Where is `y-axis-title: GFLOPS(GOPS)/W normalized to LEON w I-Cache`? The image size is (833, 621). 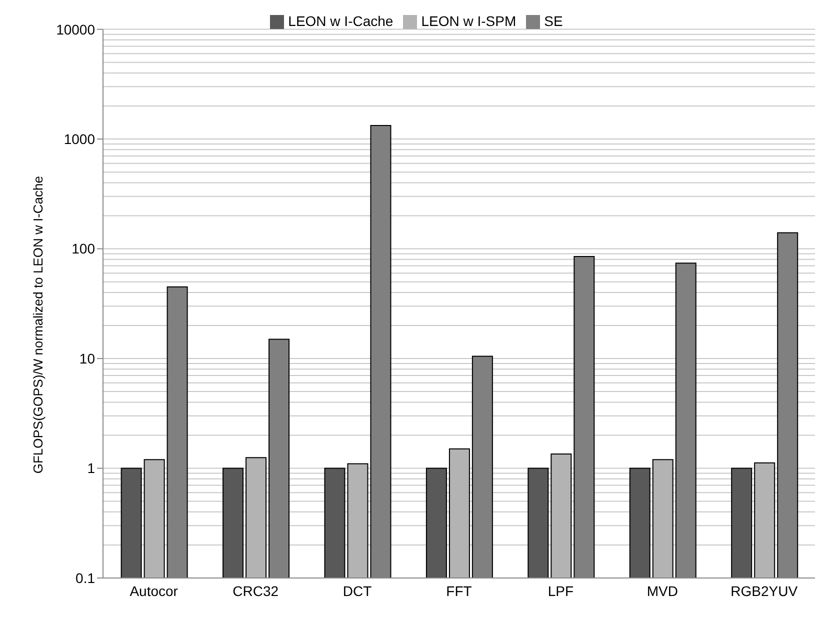
y-axis-title: GFLOPS(GOPS)/W normalized to LEON w I-Cache is located at coordinates (38, 325).